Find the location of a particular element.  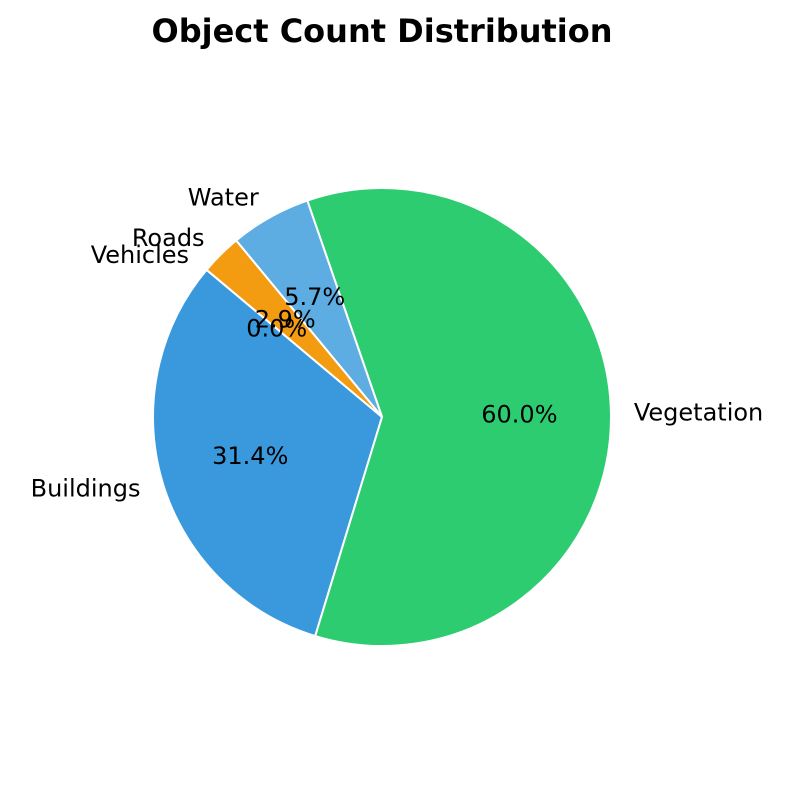

slice-value-label-roads: 2.9% is located at coordinates (285, 319).